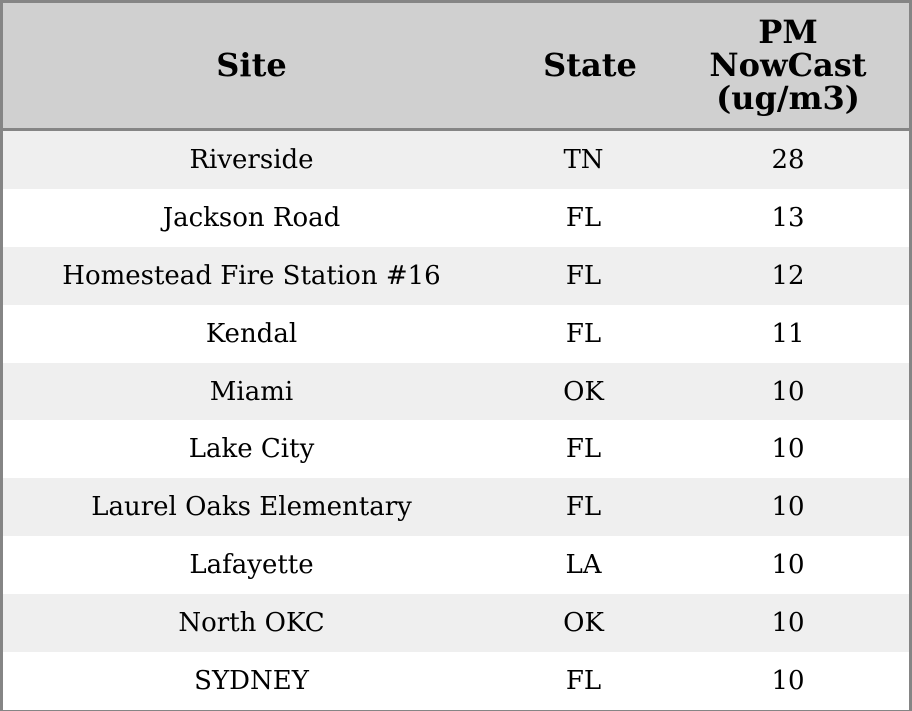 The width and height of the screenshot is (912, 711). I want to click on header-text: State, so click(590, 65).